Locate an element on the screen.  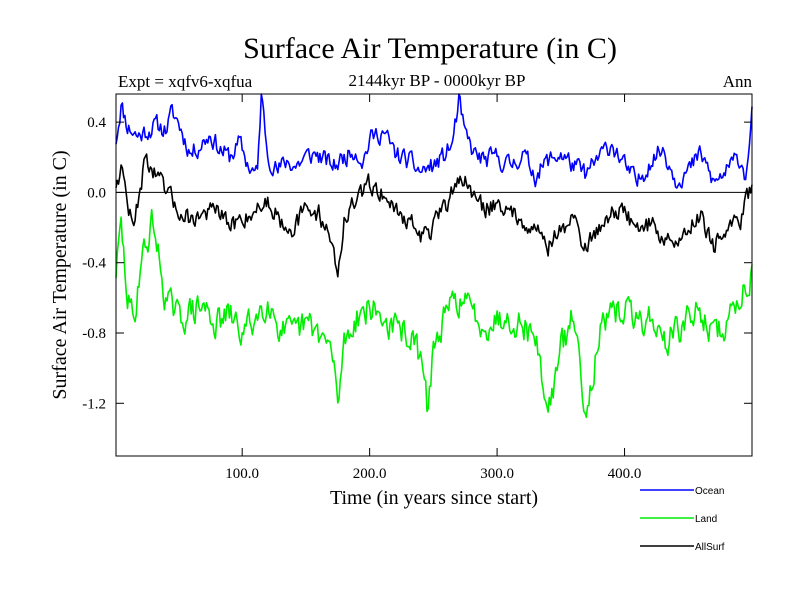
y-tick-label: -0.8 is located at coordinates (94, 334).